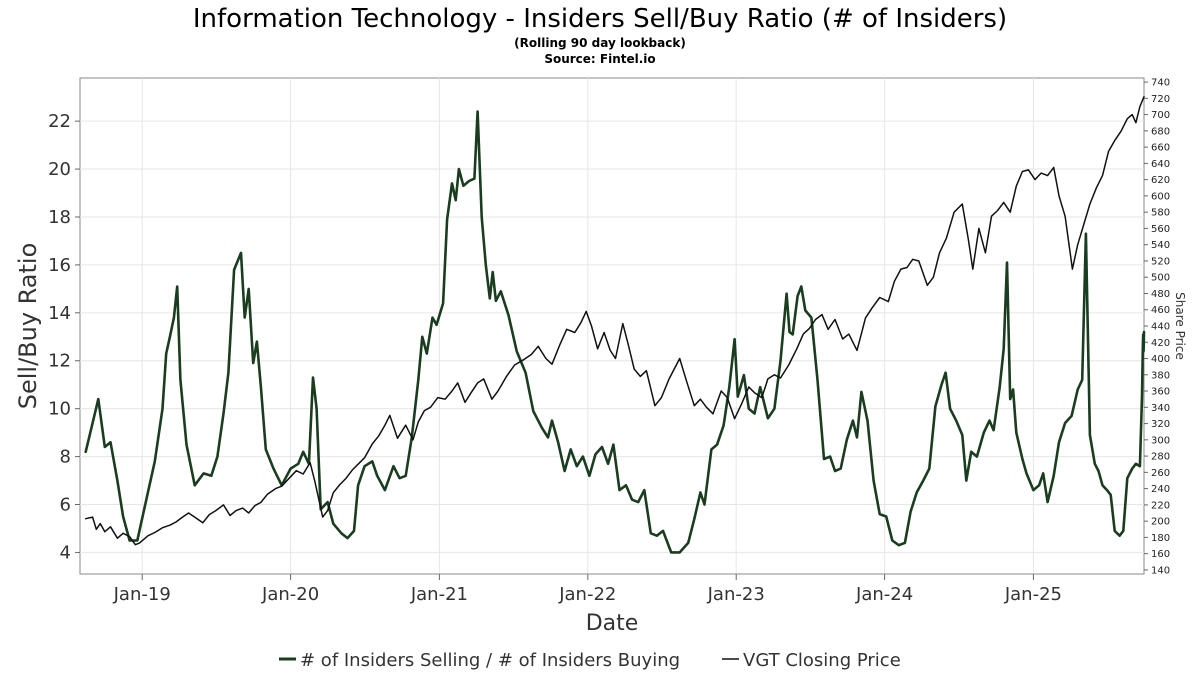  Describe the element at coordinates (1160, 440) in the screenshot. I see `y2-tick-label: 300` at that location.